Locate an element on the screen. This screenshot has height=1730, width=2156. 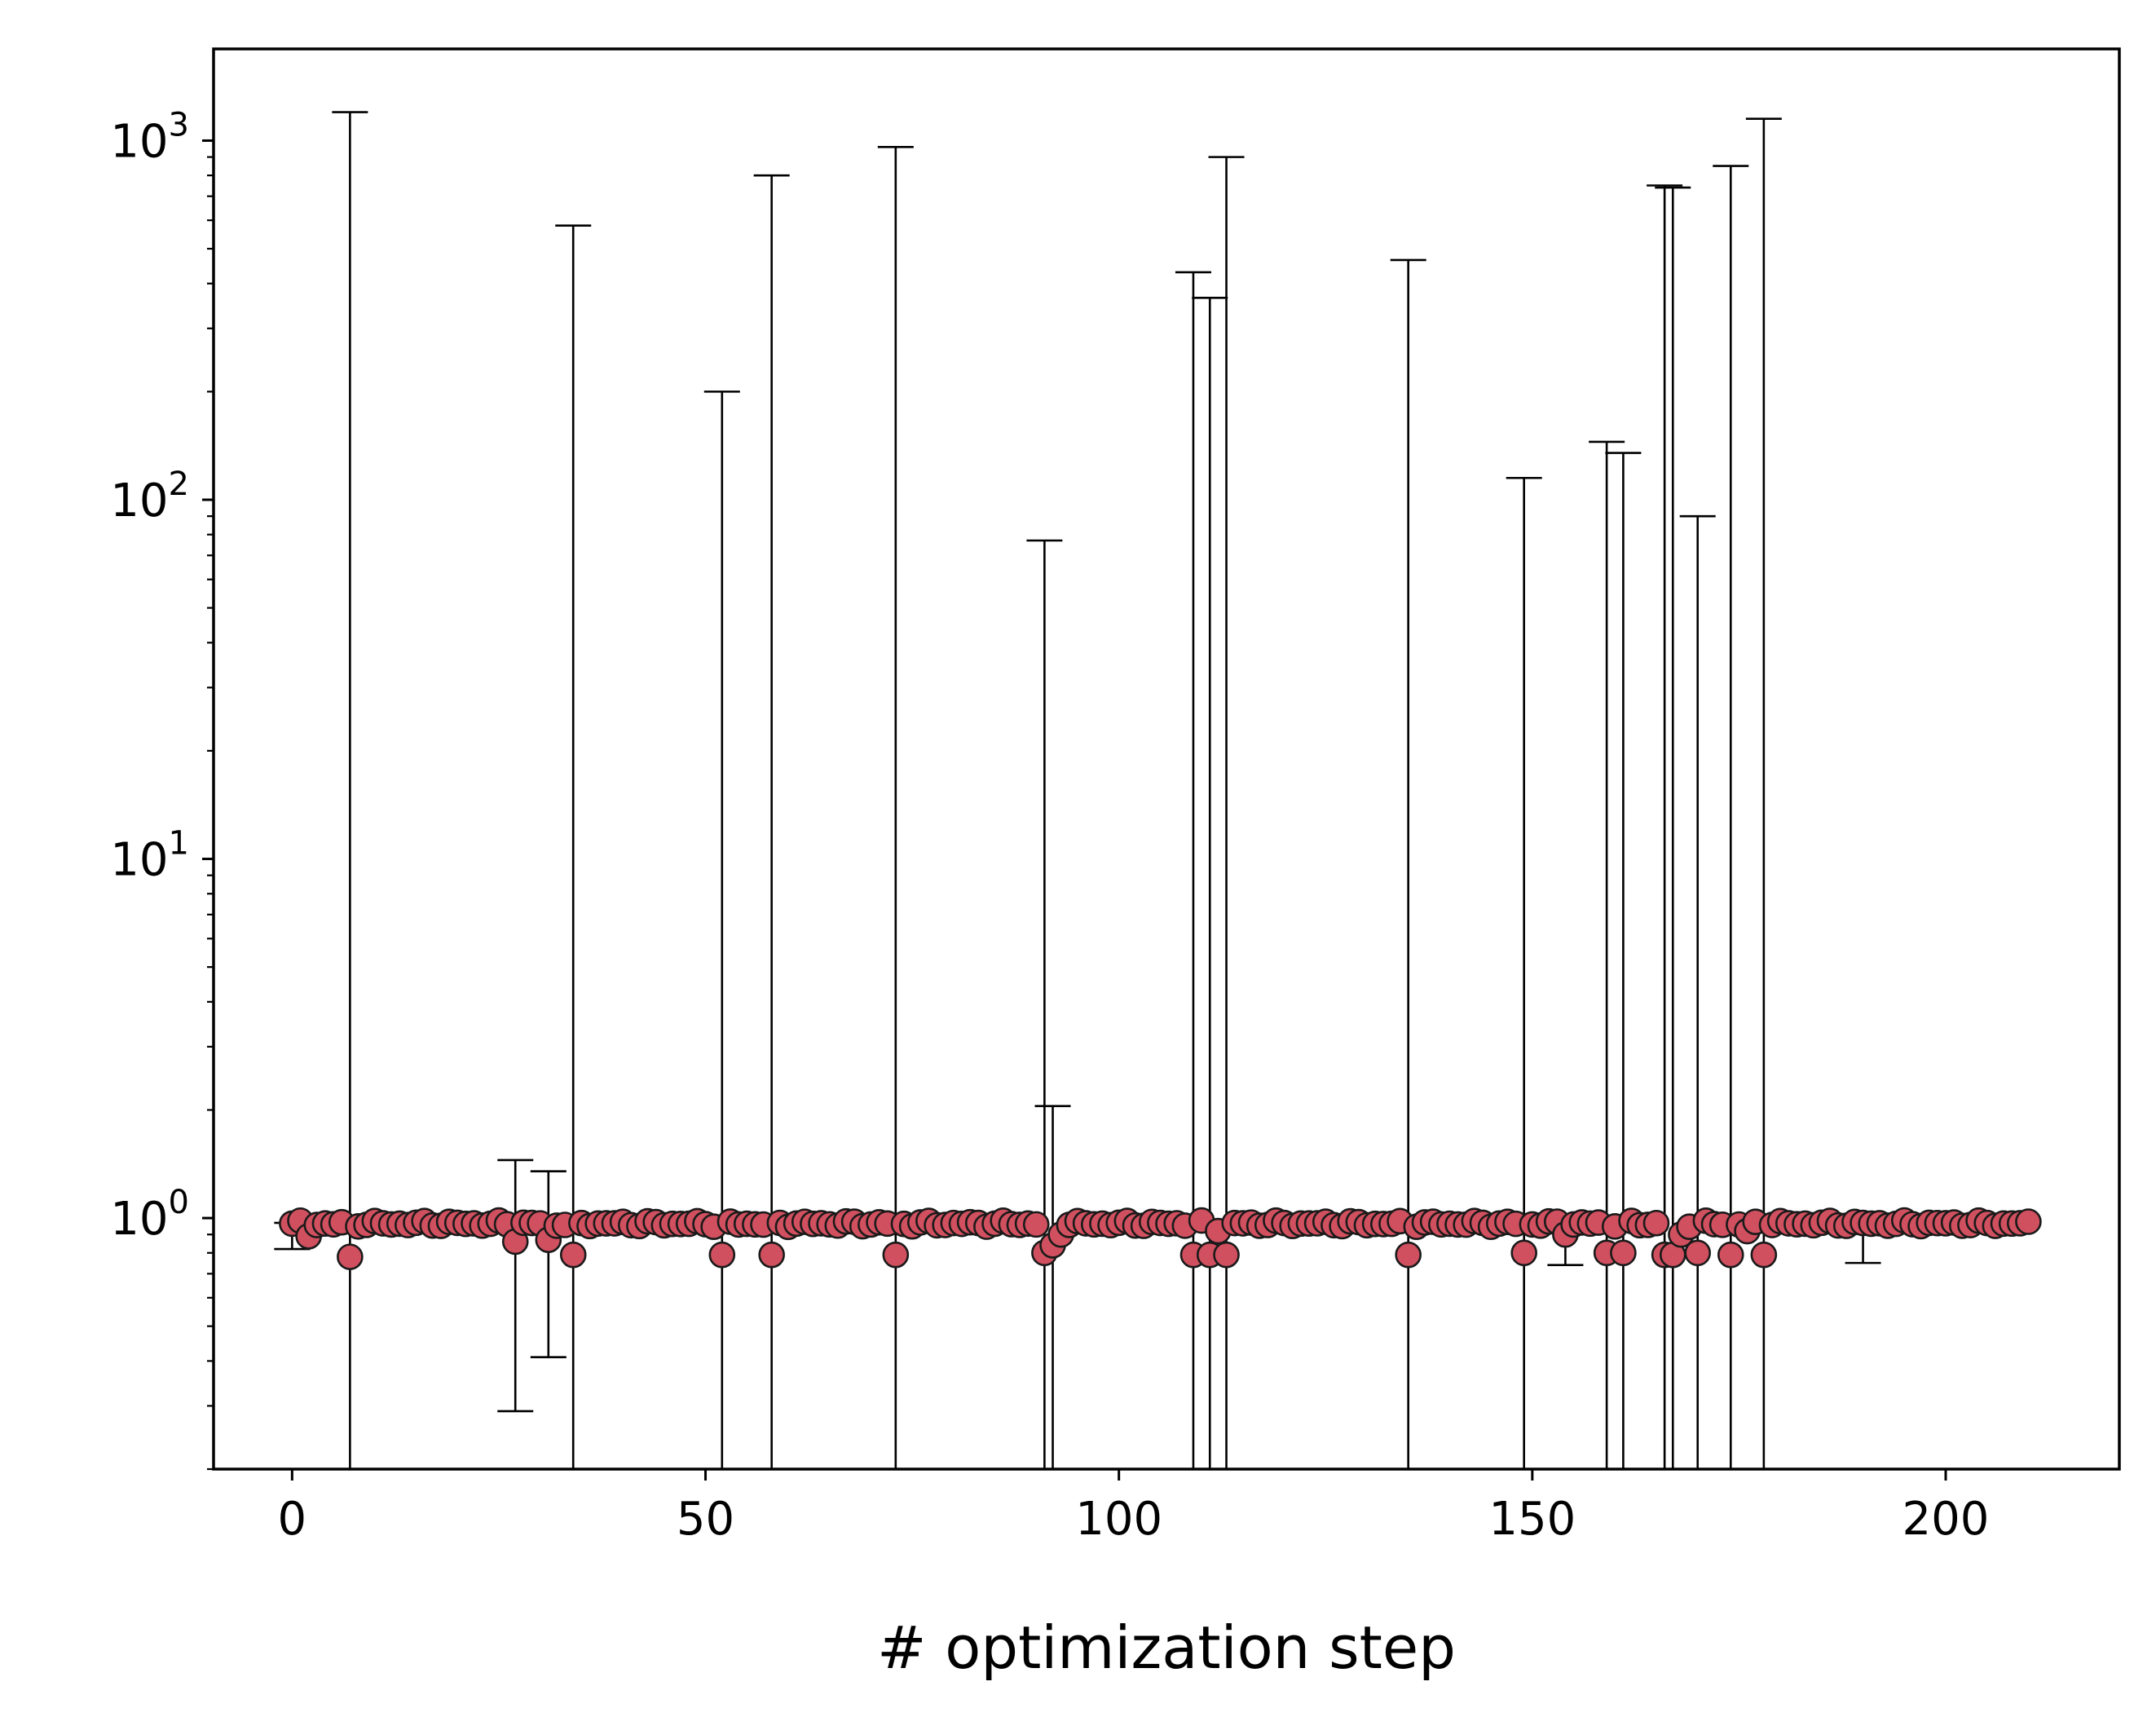
y-tick-label-10: 10¹ is located at coordinates (149, 856).